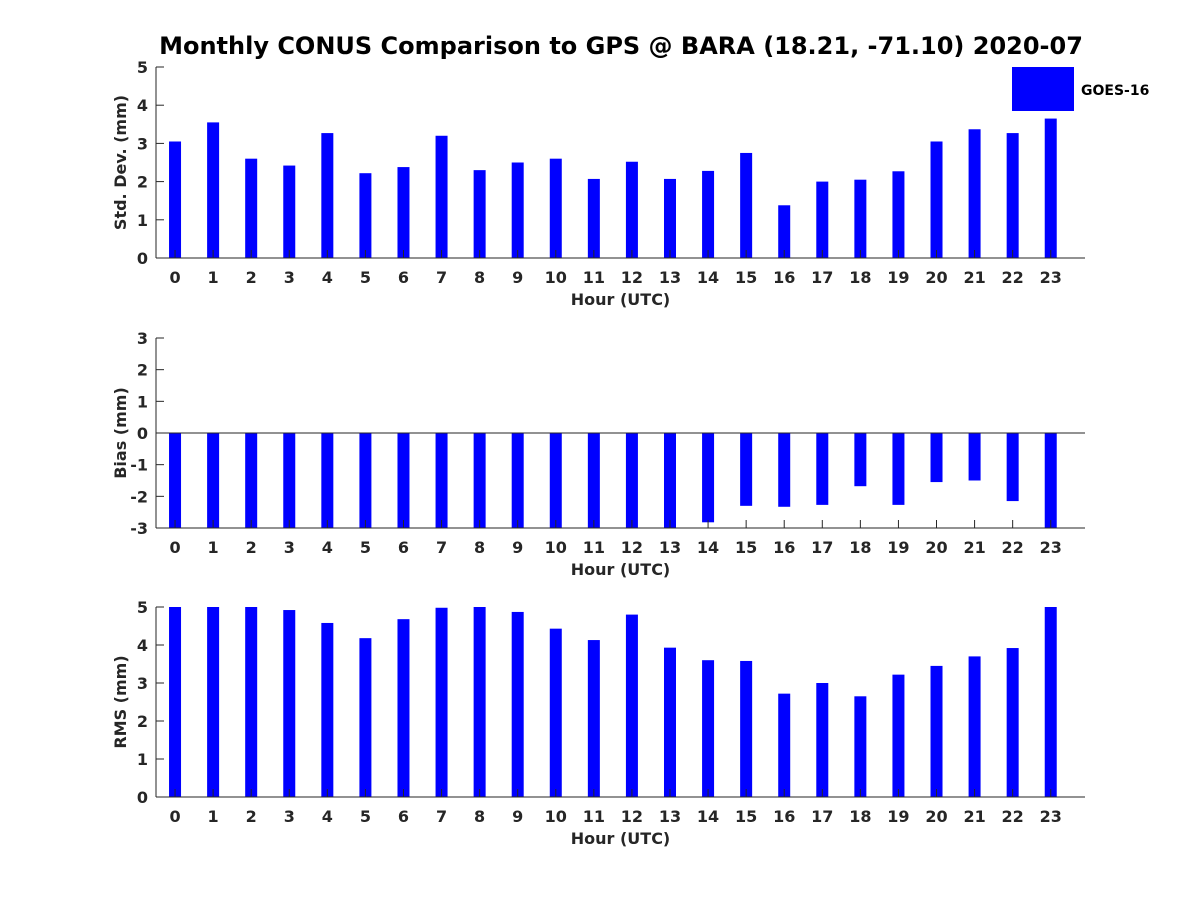 This screenshot has width=1200, height=900. Describe the element at coordinates (142, 67) in the screenshot. I see `y-tick-label: 5` at that location.